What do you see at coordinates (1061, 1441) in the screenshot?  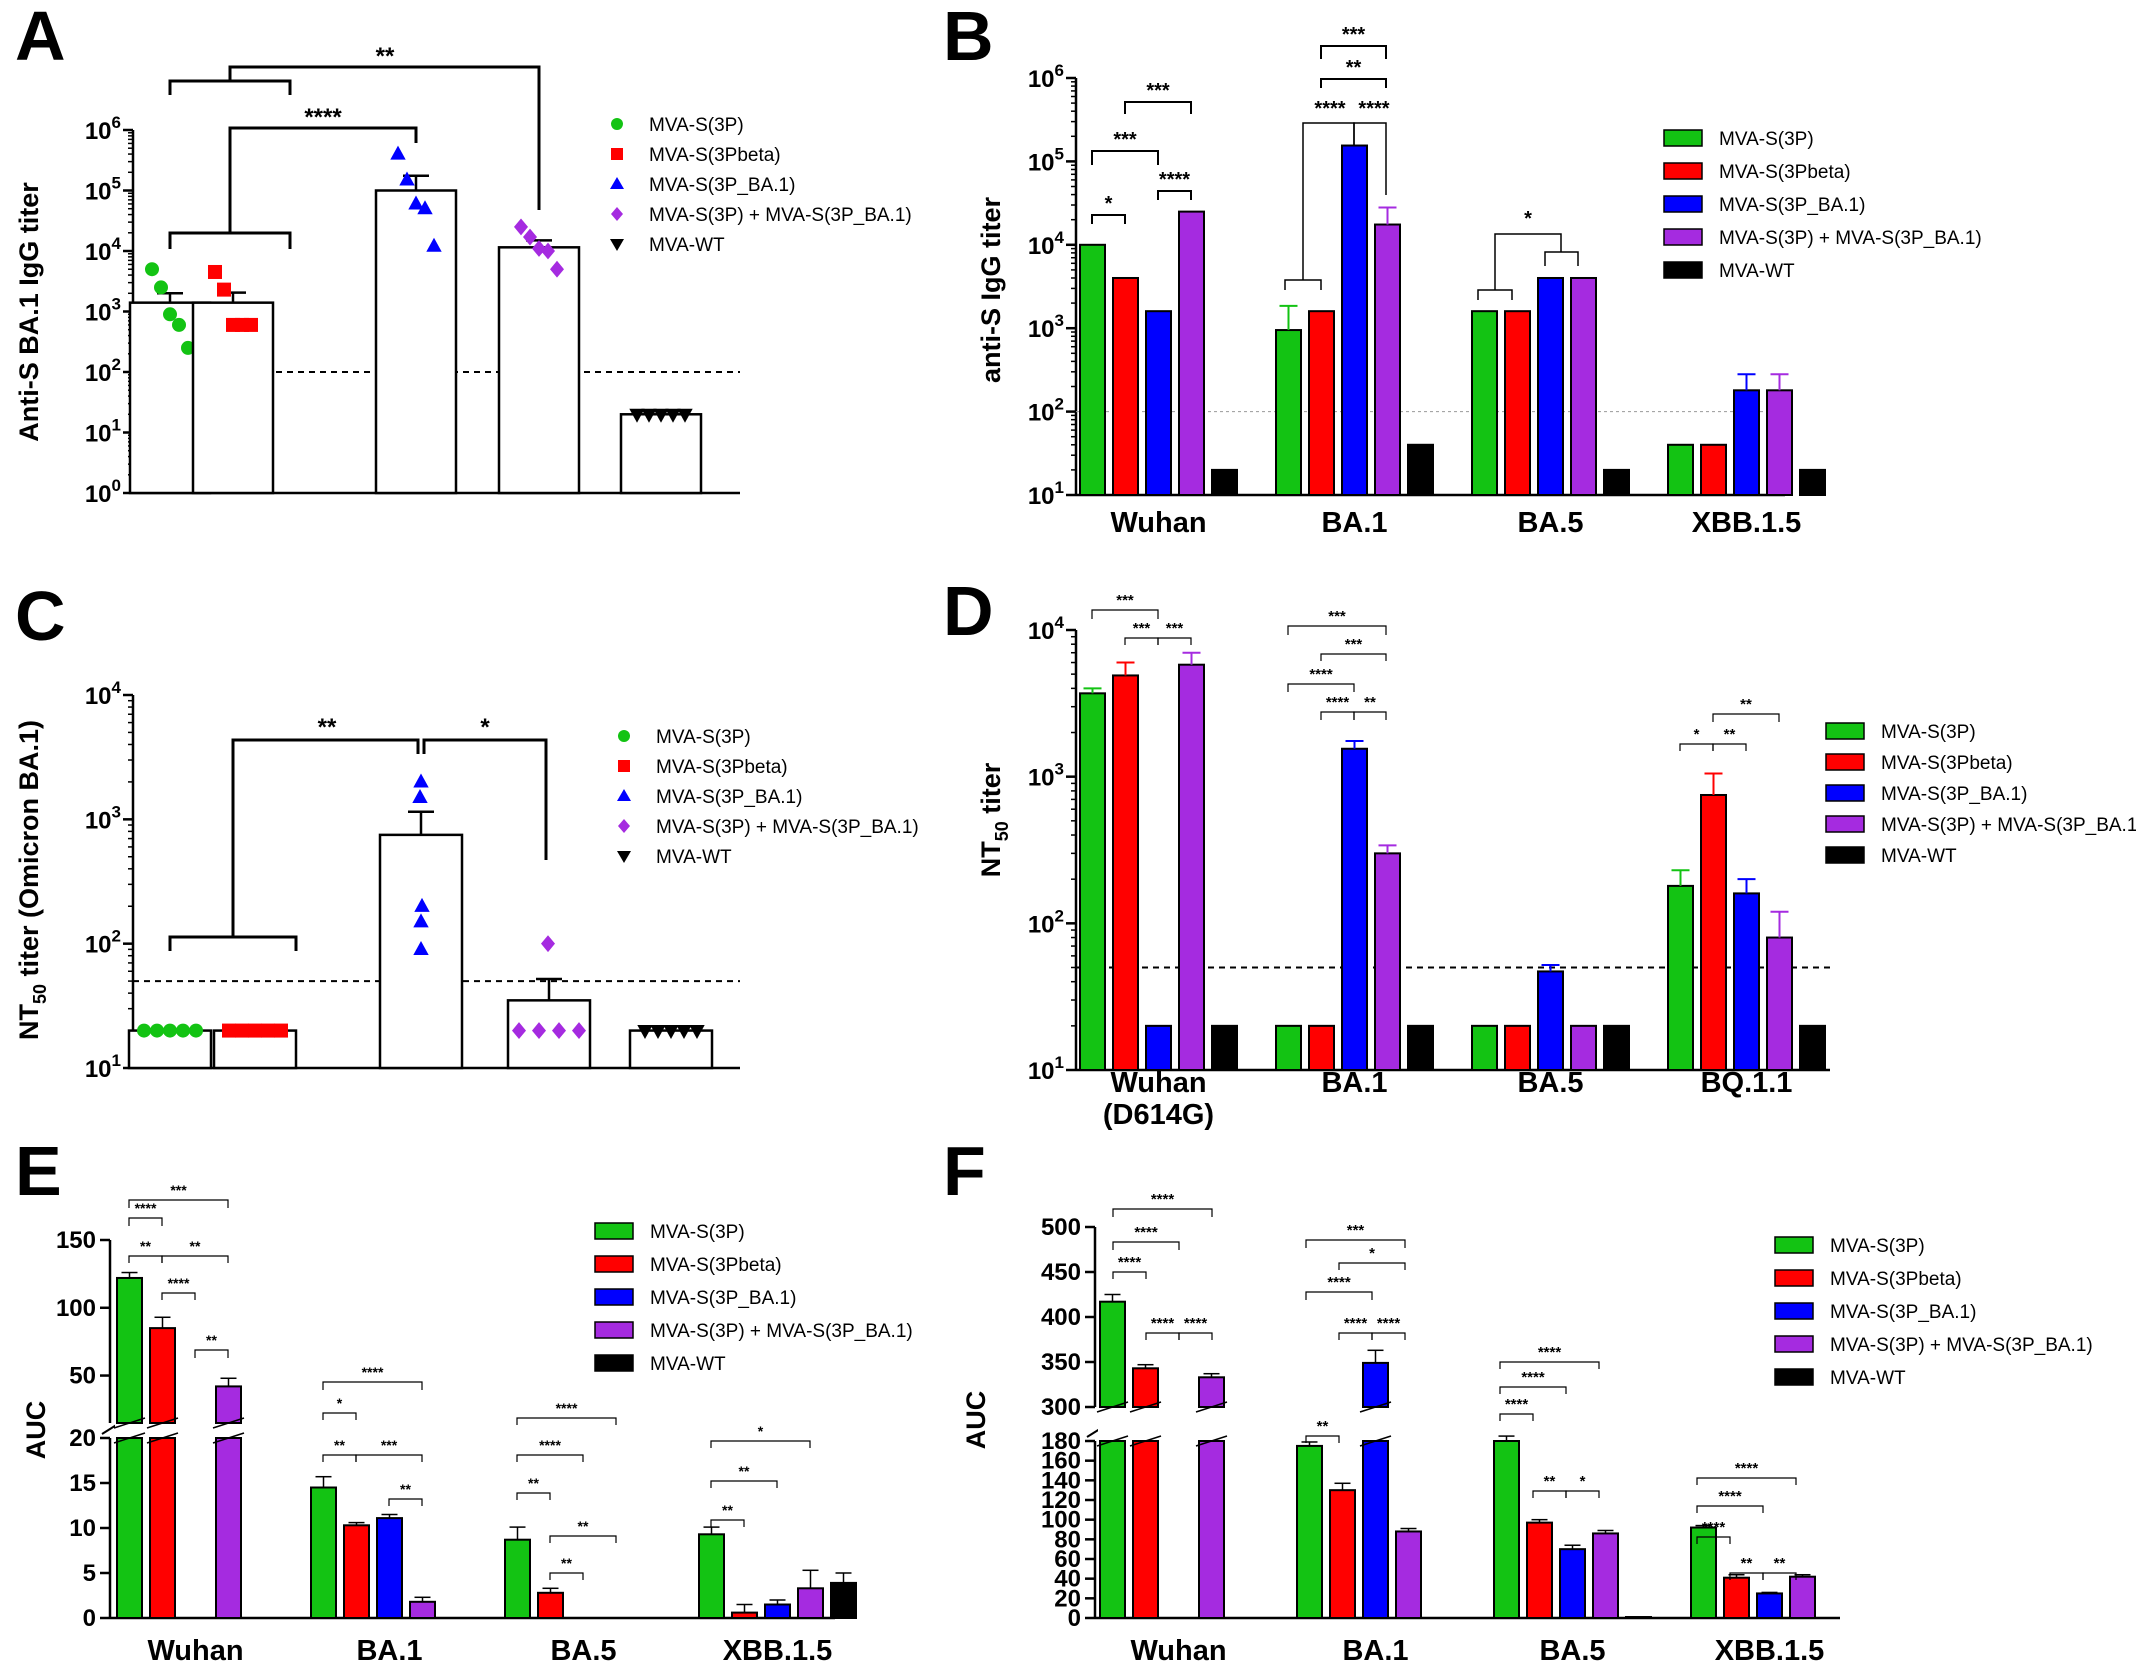 I see `y-tick-label: 180` at bounding box center [1061, 1441].